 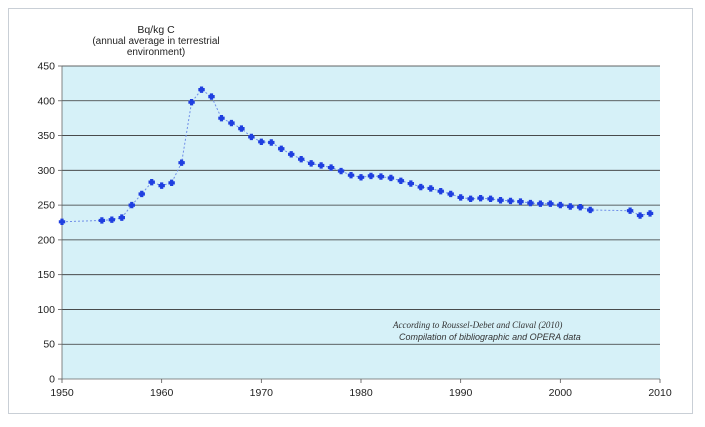 I want to click on x-tick-label: 1950, so click(x=62, y=393).